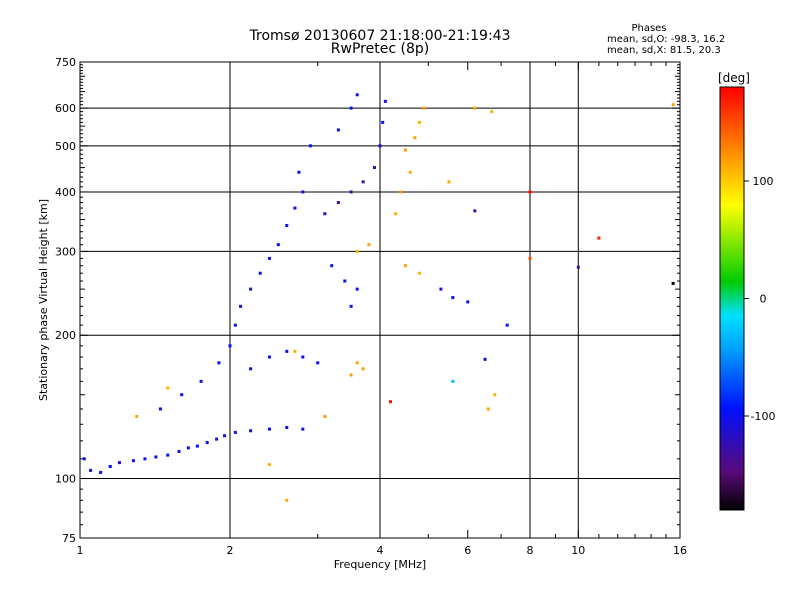 Image resolution: width=800 pixels, height=600 pixels. Describe the element at coordinates (65, 108) in the screenshot. I see `y-tick-label: 600` at that location.